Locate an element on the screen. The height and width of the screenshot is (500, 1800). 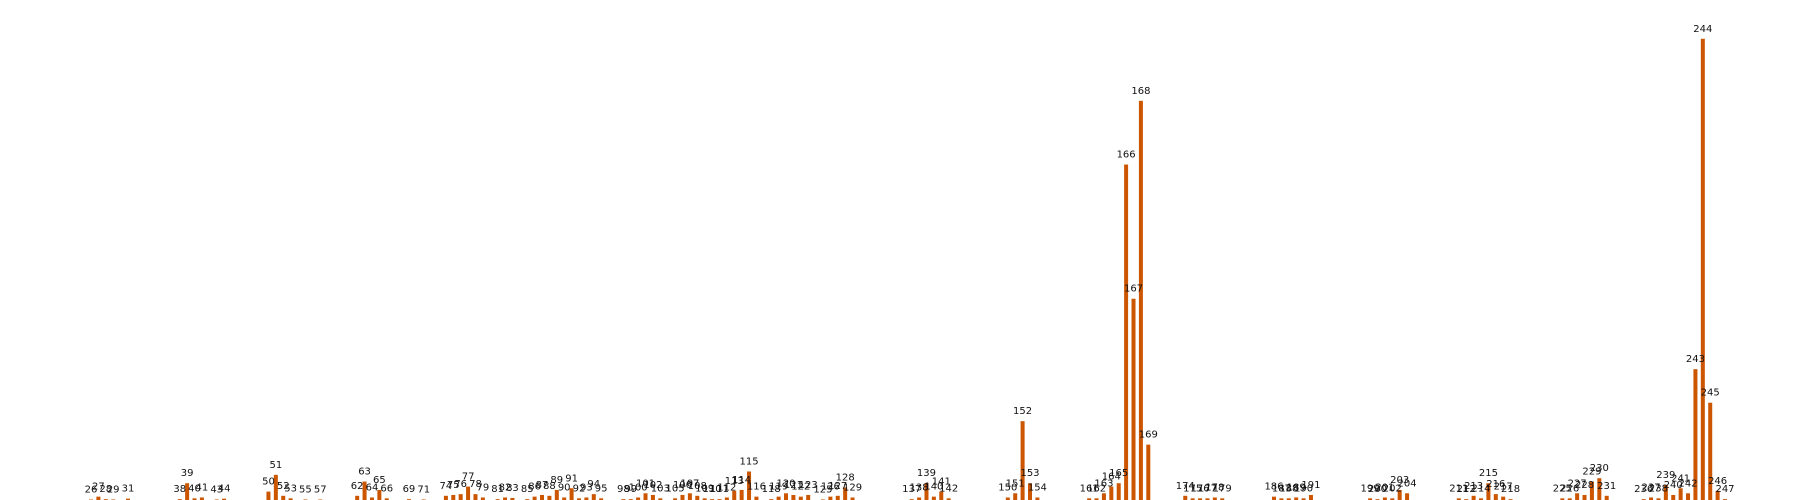
bar-label-153: 153 is located at coordinates (1029, 473).